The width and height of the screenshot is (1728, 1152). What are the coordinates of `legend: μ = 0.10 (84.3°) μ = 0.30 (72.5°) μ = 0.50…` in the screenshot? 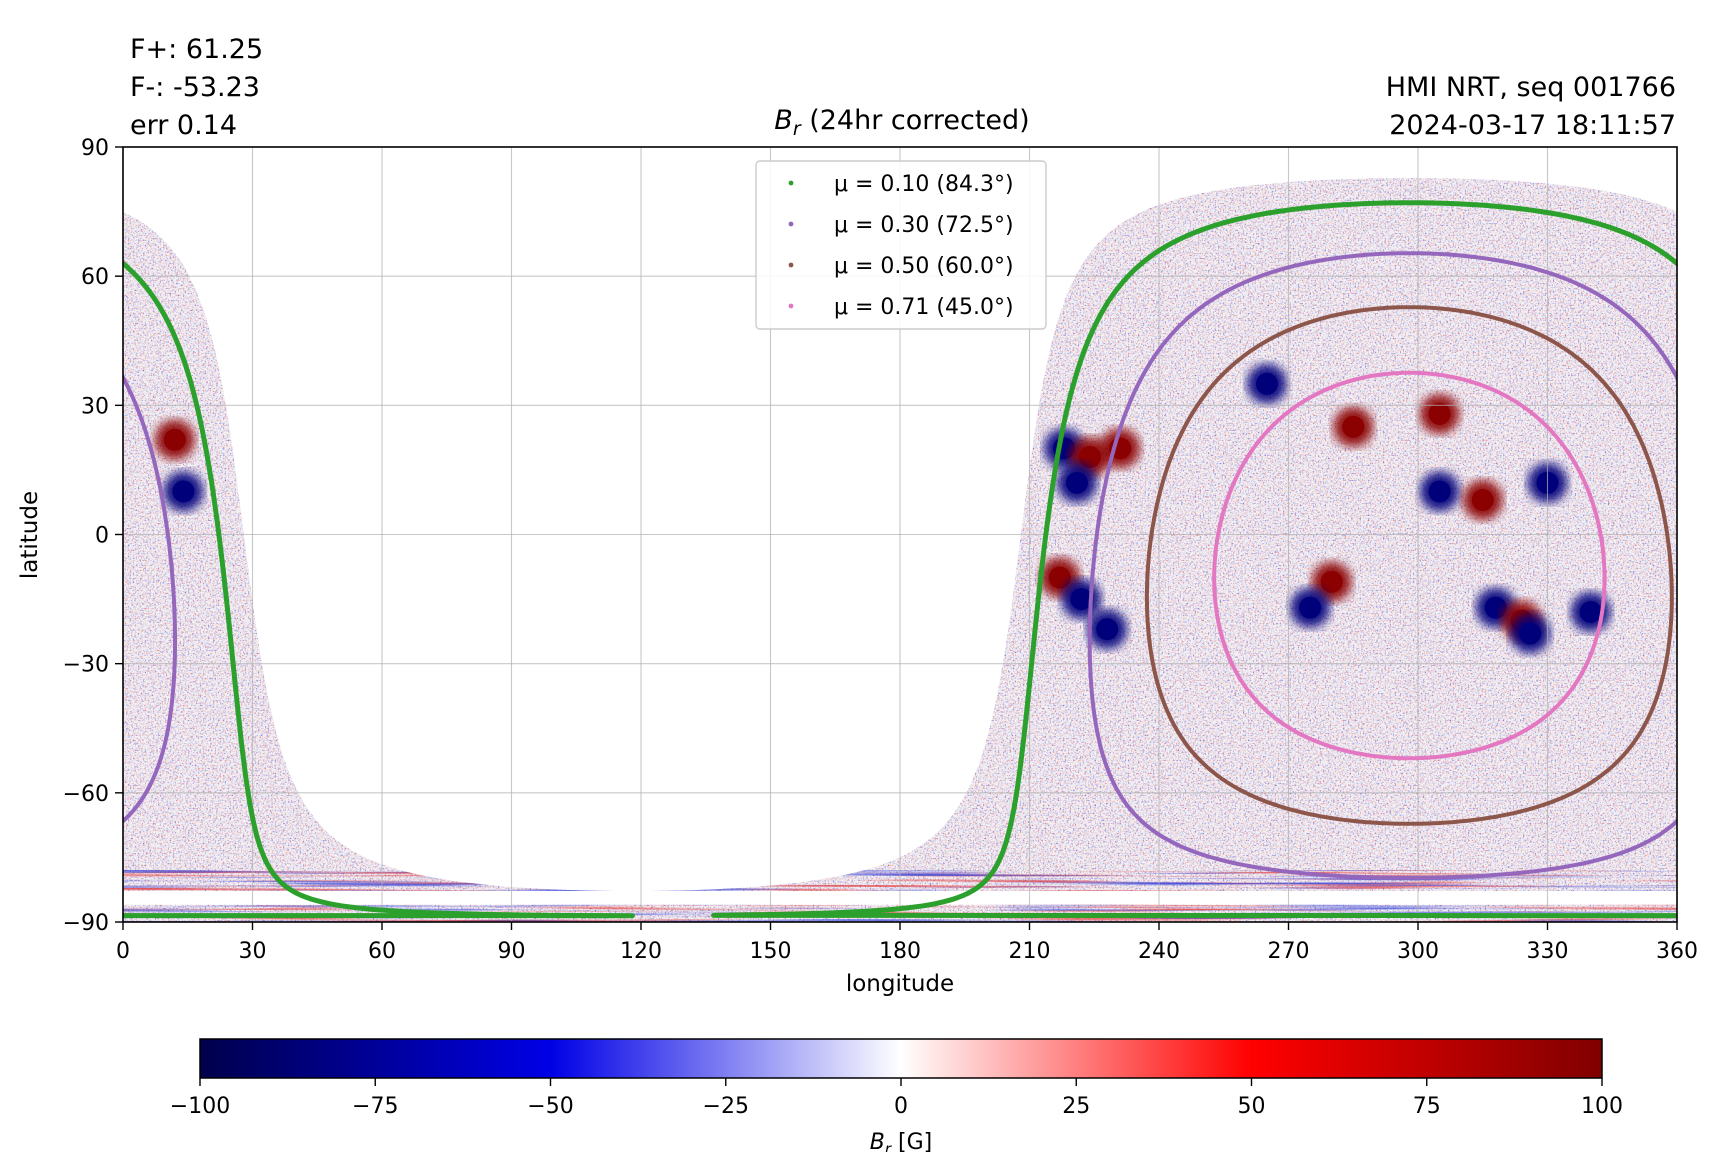 It's located at (901, 245).